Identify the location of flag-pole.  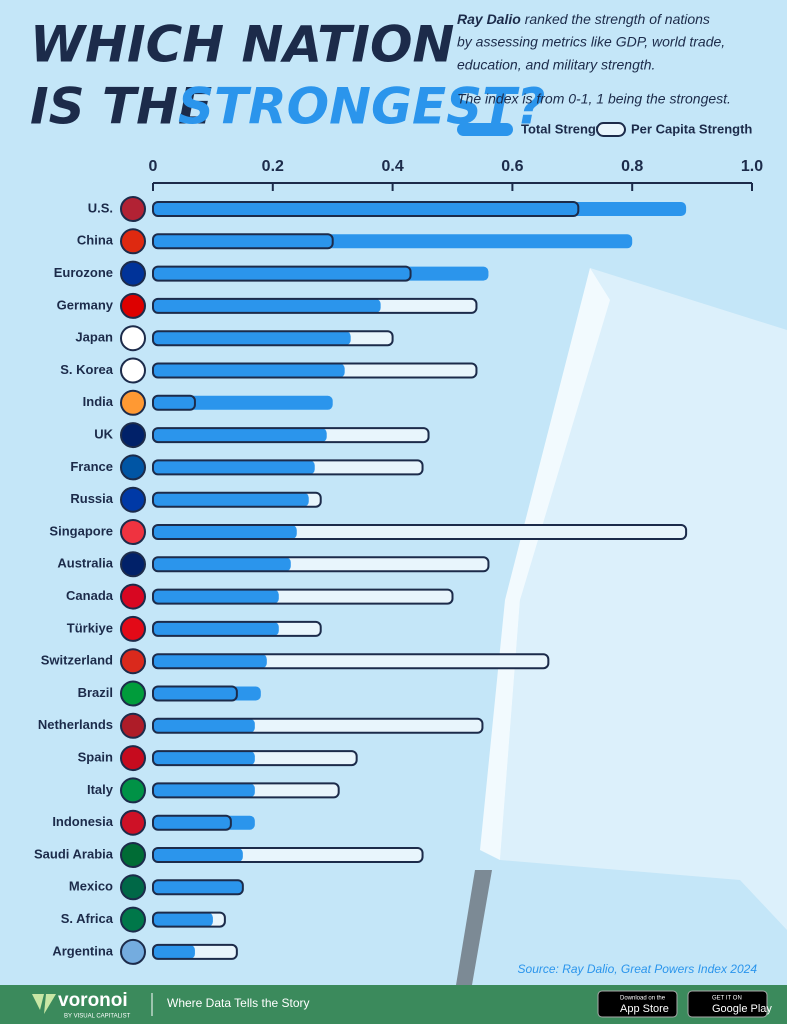
(474, 927).